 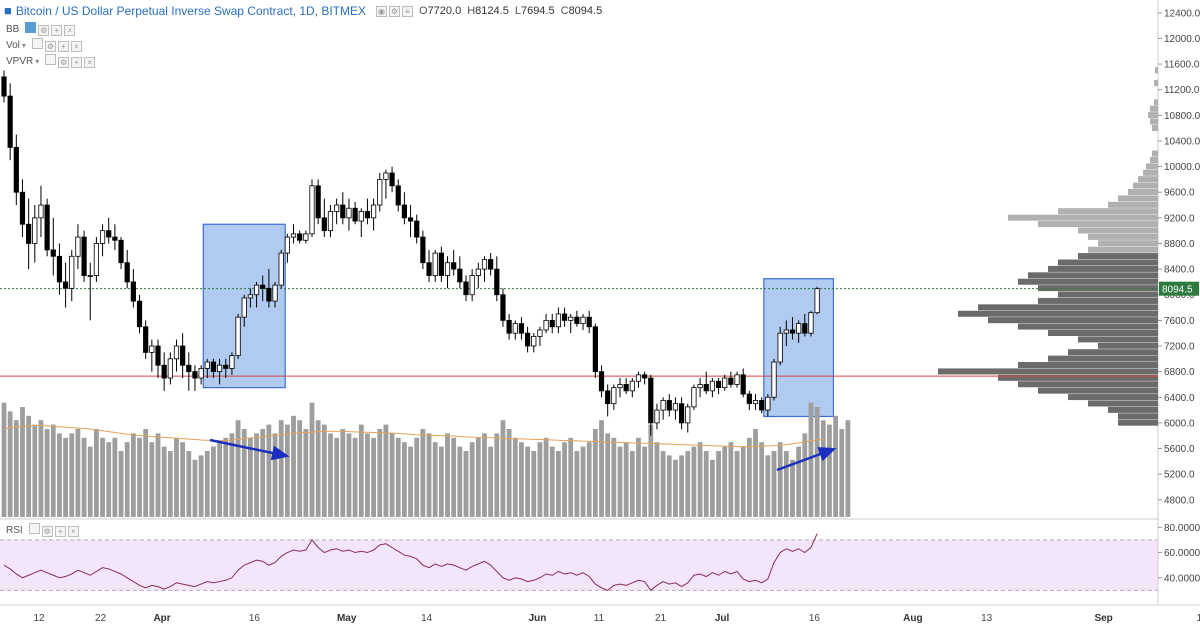 I want to click on price-tick-label: 6400.0, so click(x=1179, y=398).